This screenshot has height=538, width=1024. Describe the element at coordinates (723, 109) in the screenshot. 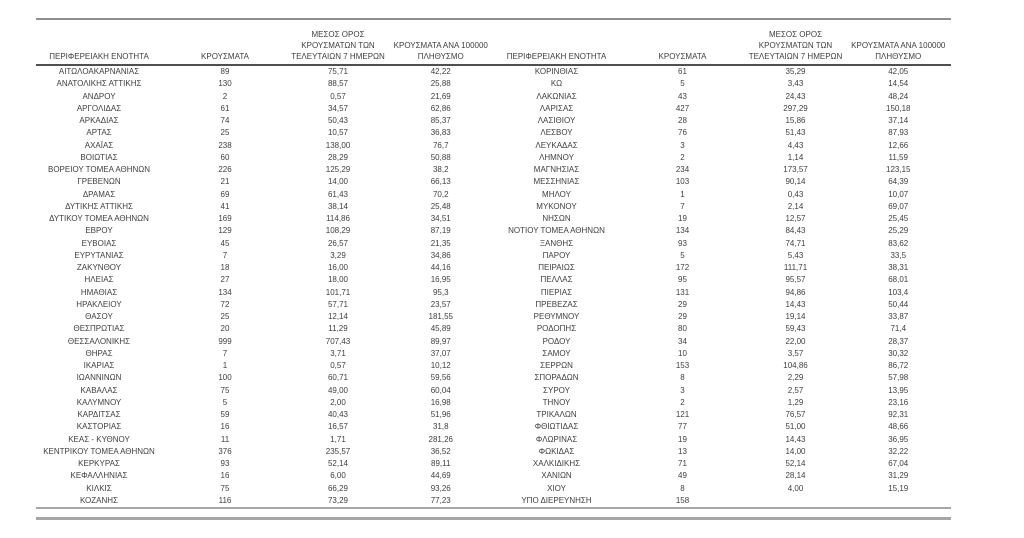

I see `table-row: ΛΑΡΙΣΑΣ 427 297,29 150,18` at that location.